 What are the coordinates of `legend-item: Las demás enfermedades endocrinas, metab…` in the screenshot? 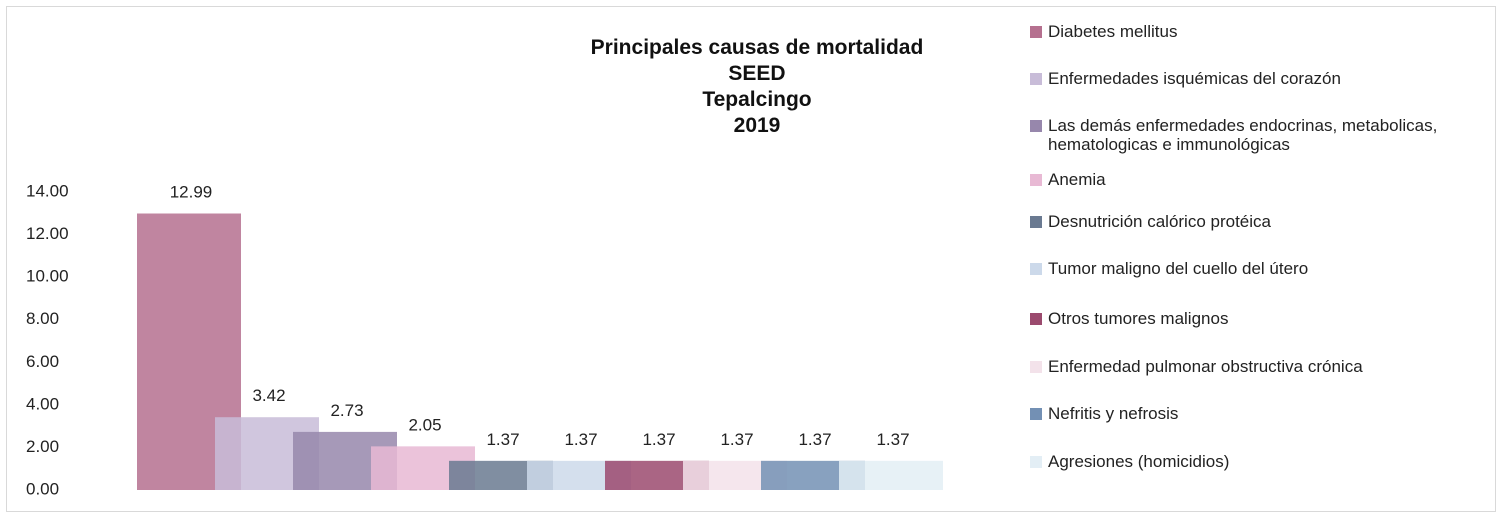 It's located at (1262, 135).